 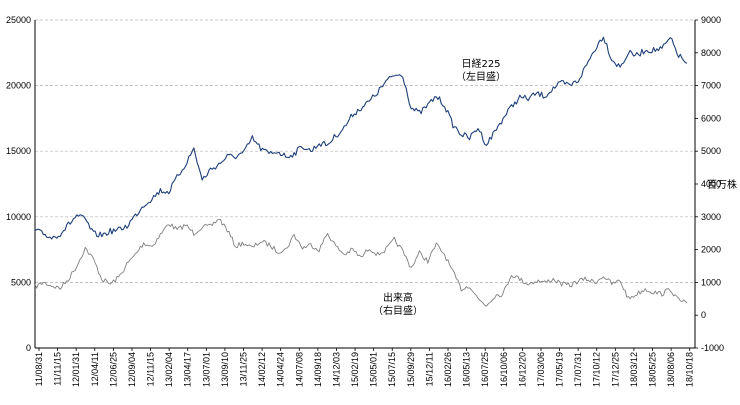 What do you see at coordinates (522, 369) in the screenshot?
I see `x-tick-label: 16/12/20` at bounding box center [522, 369].